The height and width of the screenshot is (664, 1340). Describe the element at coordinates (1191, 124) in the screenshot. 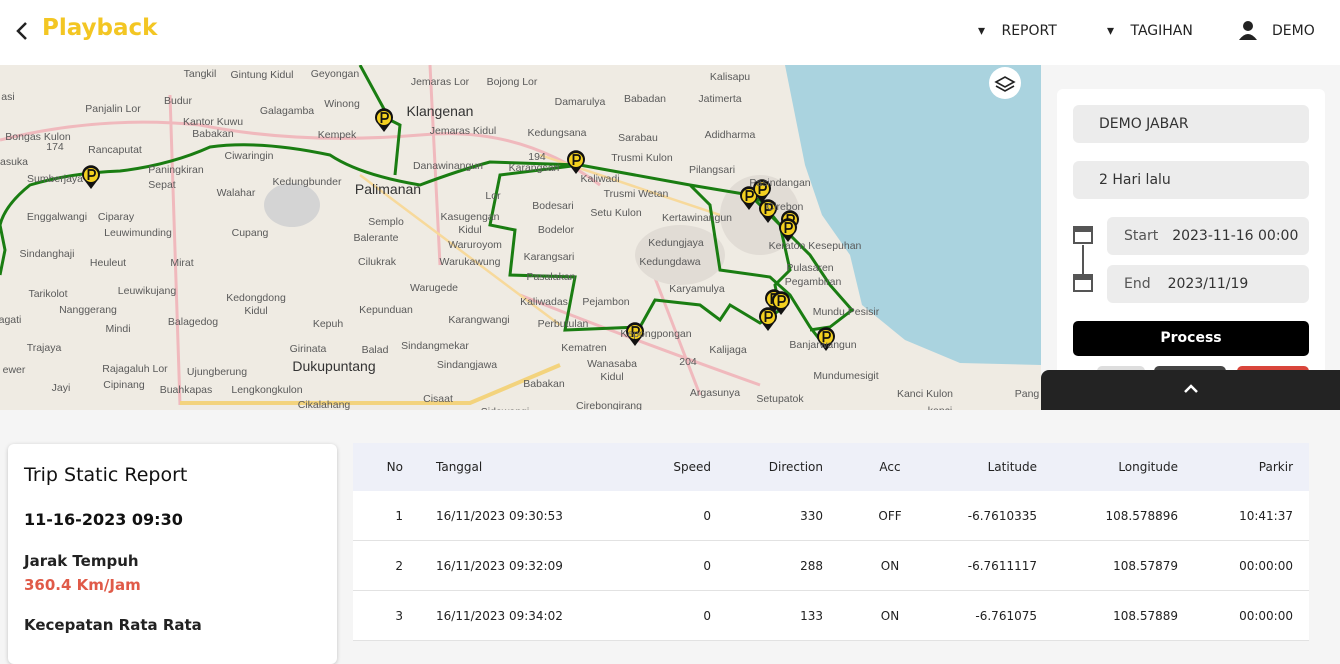

I see `vehicle-select: DEMO JABAR` at that location.